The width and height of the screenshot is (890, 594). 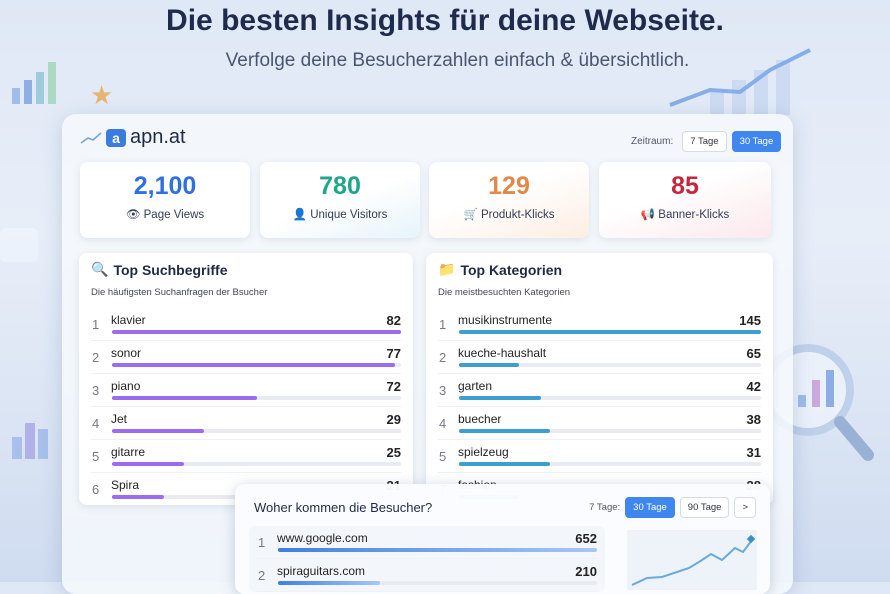 I want to click on rank: 4, so click(x=443, y=423).